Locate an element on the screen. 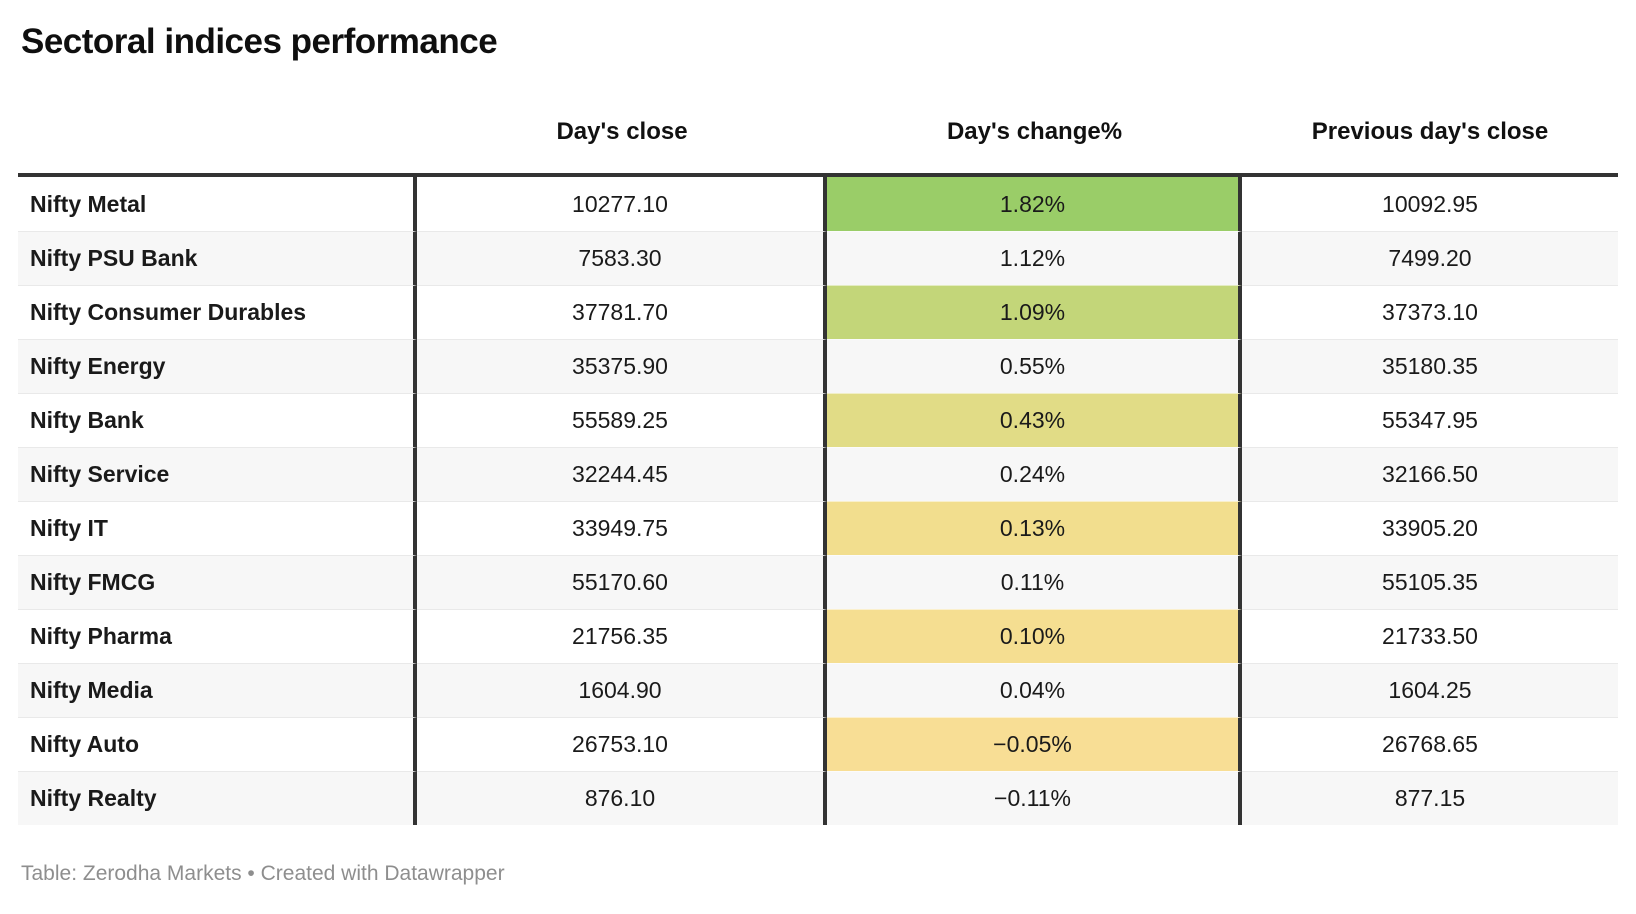 This screenshot has height=914, width=1636. table-row: Nifty PSU Bank 7583.30 1.12% 7499.20 is located at coordinates (818, 258).